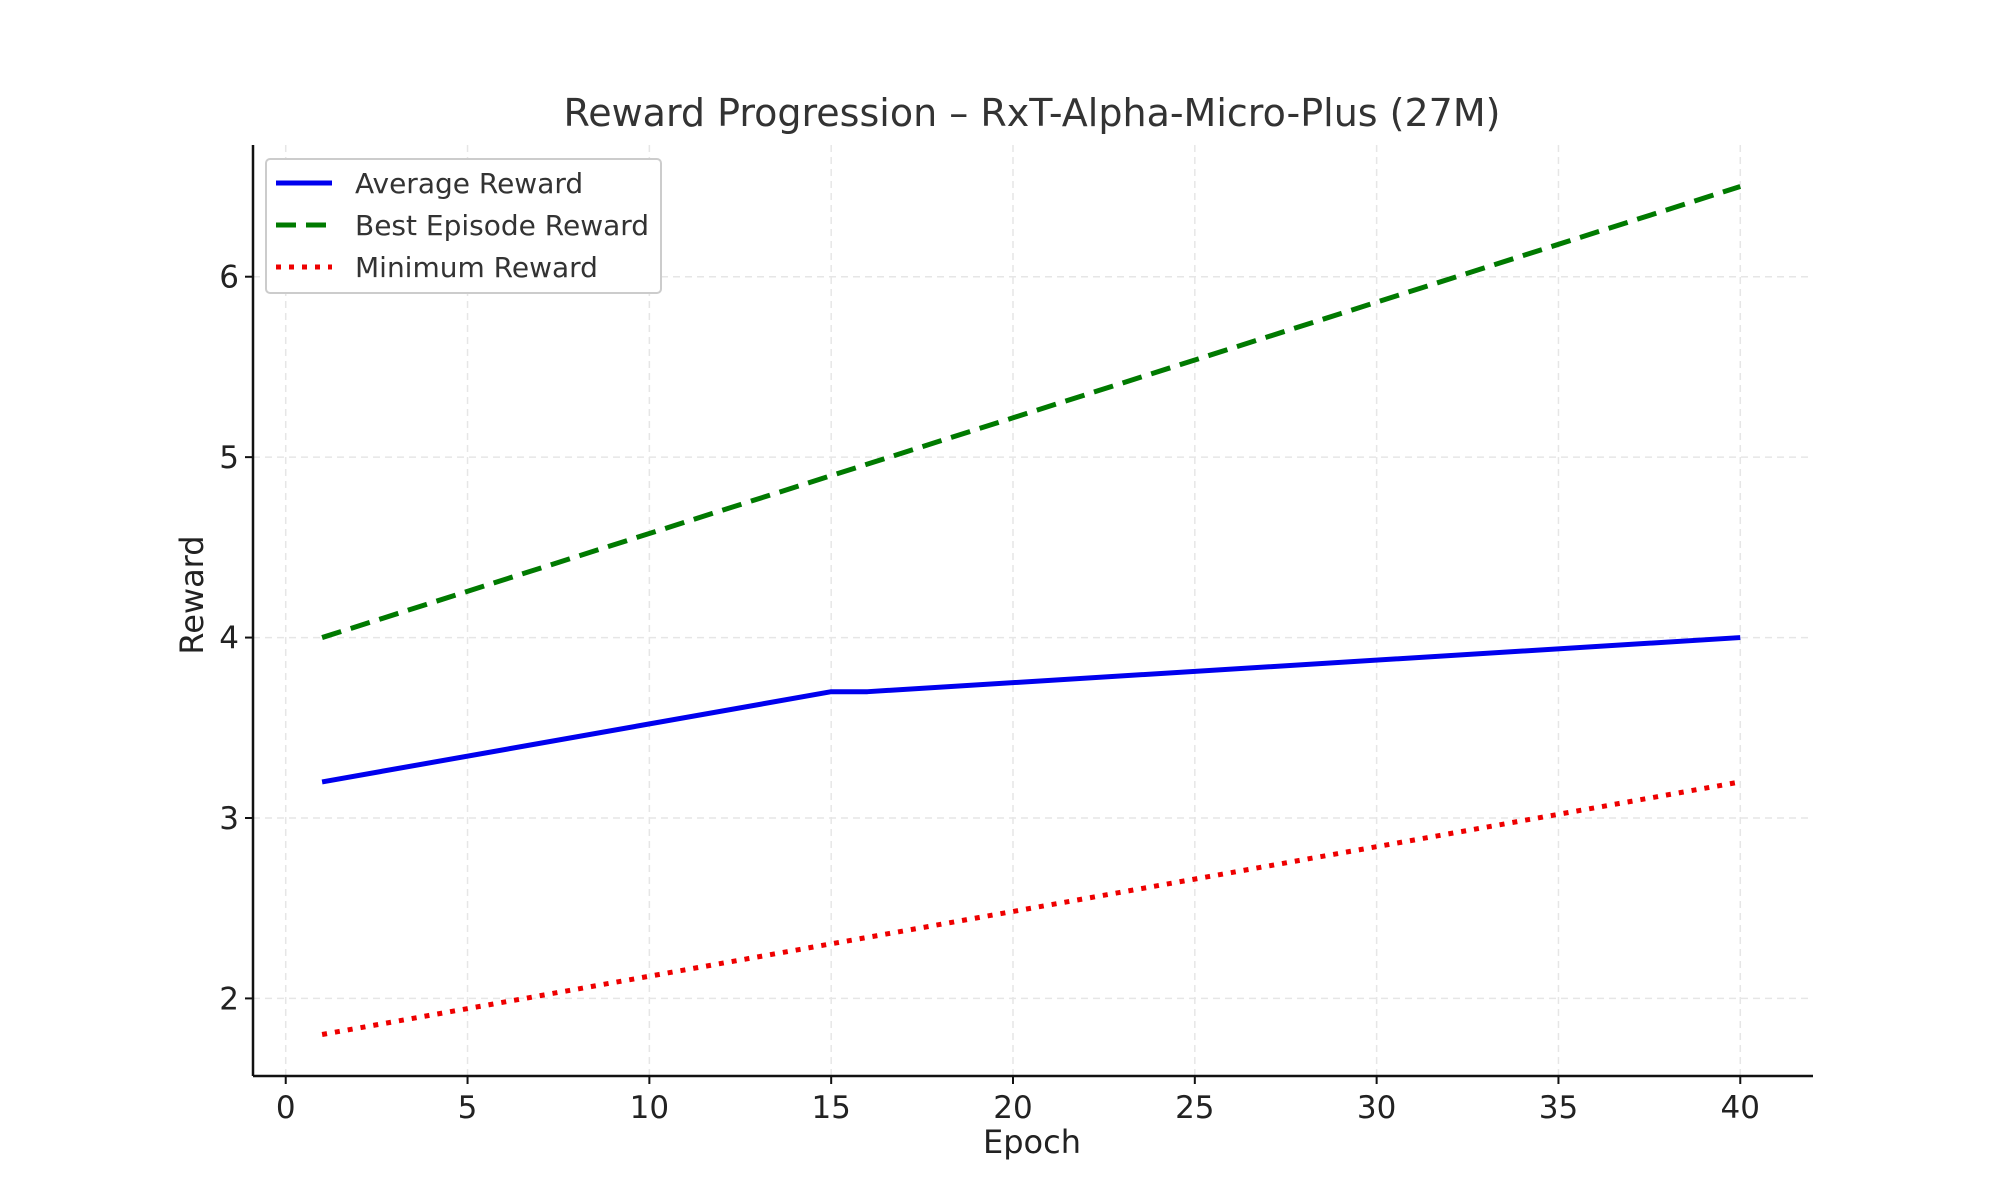  What do you see at coordinates (229, 819) in the screenshot?
I see `y-tick-label-1: 3` at bounding box center [229, 819].